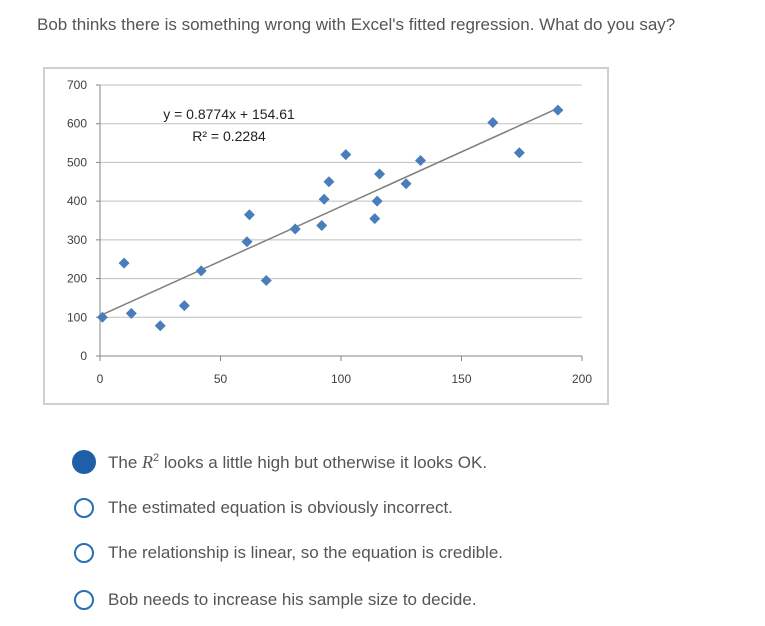 The height and width of the screenshot is (626, 765). What do you see at coordinates (77, 85) in the screenshot?
I see `y-tick-label: 700` at bounding box center [77, 85].